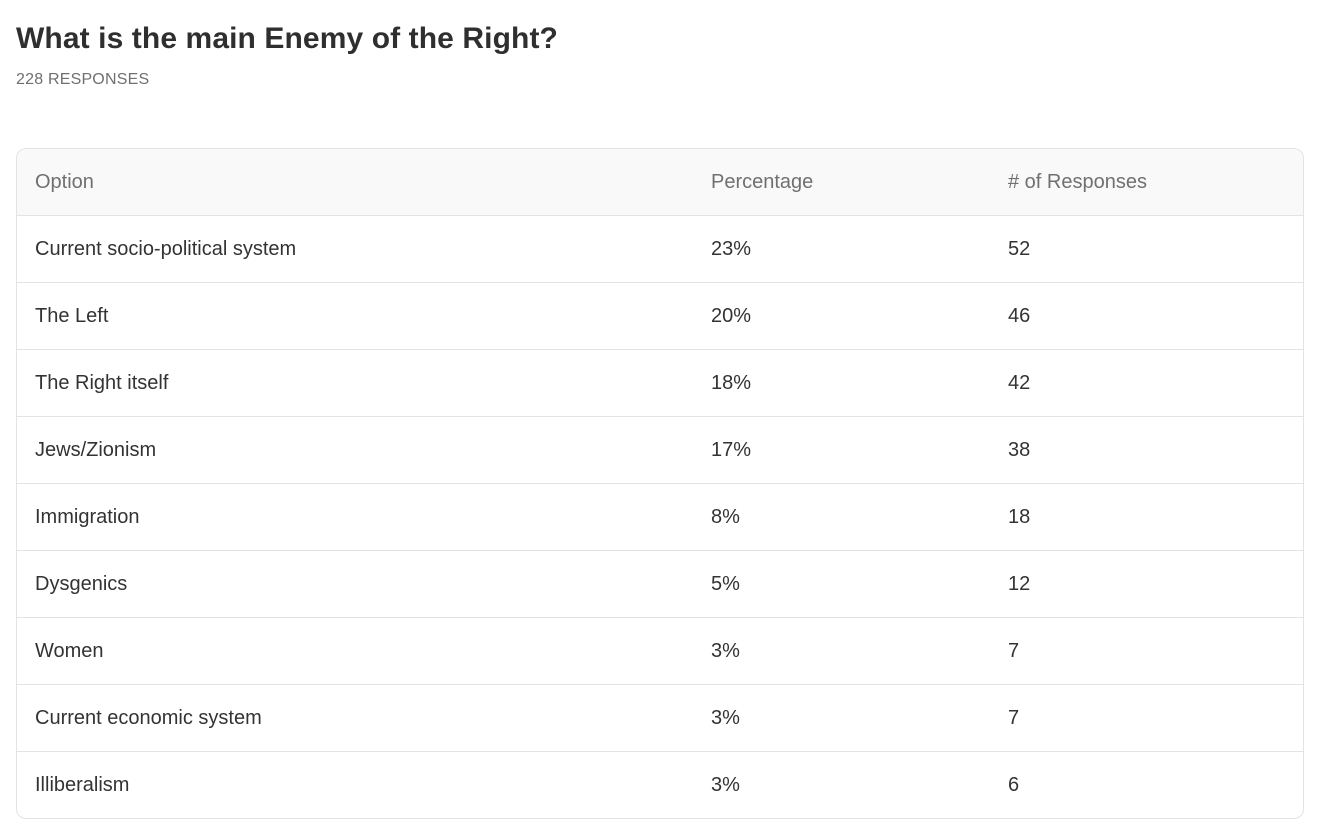 The image size is (1320, 834). I want to click on responses-cell: 42, so click(1019, 382).